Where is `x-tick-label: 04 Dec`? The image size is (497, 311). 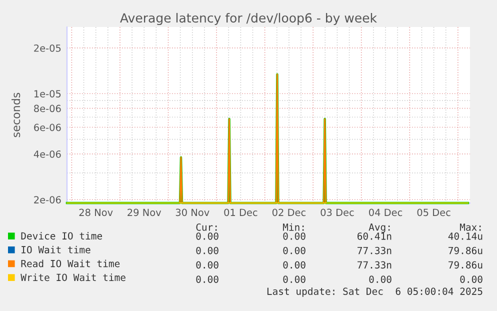 x-tick-label: 04 Dec is located at coordinates (385, 212).